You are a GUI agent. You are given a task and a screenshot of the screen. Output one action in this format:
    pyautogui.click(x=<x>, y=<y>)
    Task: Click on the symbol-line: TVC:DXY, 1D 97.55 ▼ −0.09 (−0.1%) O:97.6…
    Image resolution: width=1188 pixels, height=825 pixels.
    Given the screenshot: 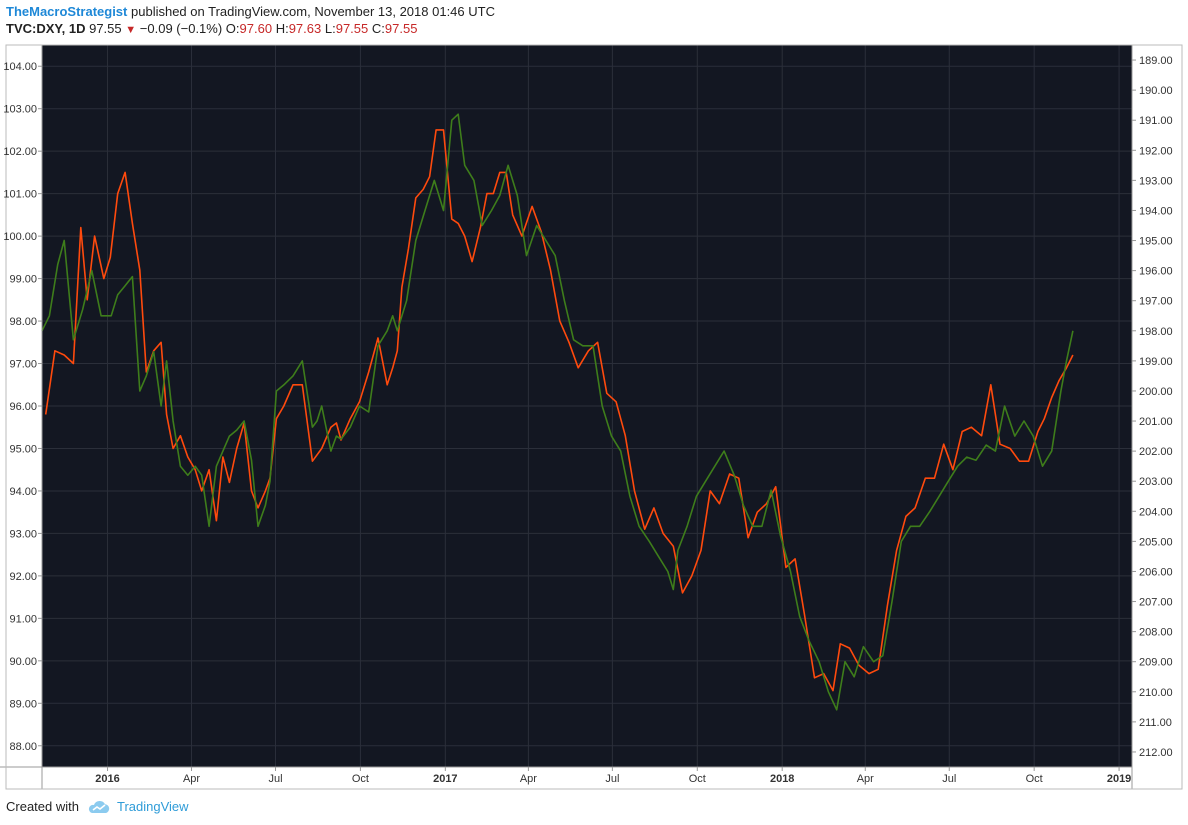 What is the action you would take?
    pyautogui.click(x=211, y=28)
    